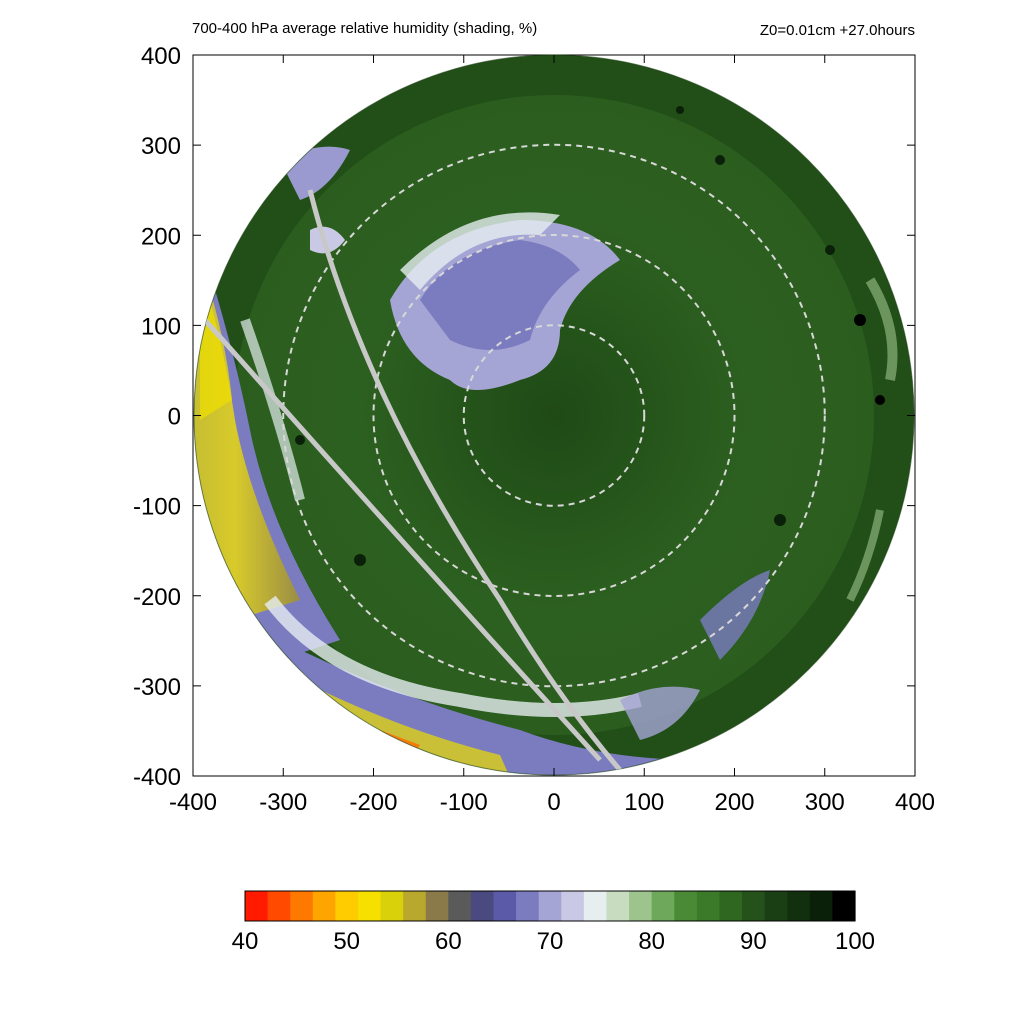  What do you see at coordinates (161, 56) in the screenshot?
I see `y-tick-label: 400` at bounding box center [161, 56].